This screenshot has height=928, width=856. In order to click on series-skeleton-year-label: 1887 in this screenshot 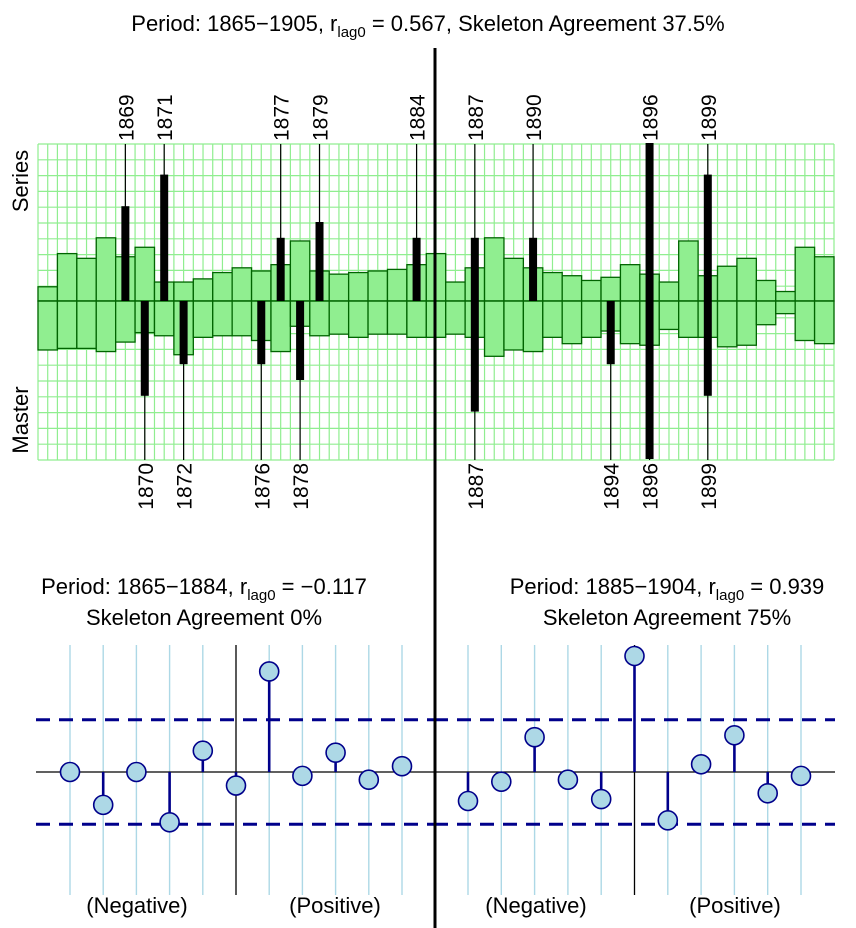, I will do `click(476, 117)`.